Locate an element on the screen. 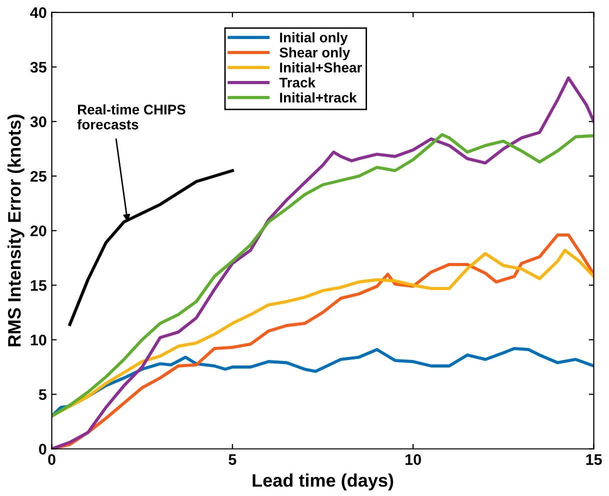 This screenshot has width=609, height=496. annotation: Real-time CHIPS forecasts is located at coordinates (131, 117).